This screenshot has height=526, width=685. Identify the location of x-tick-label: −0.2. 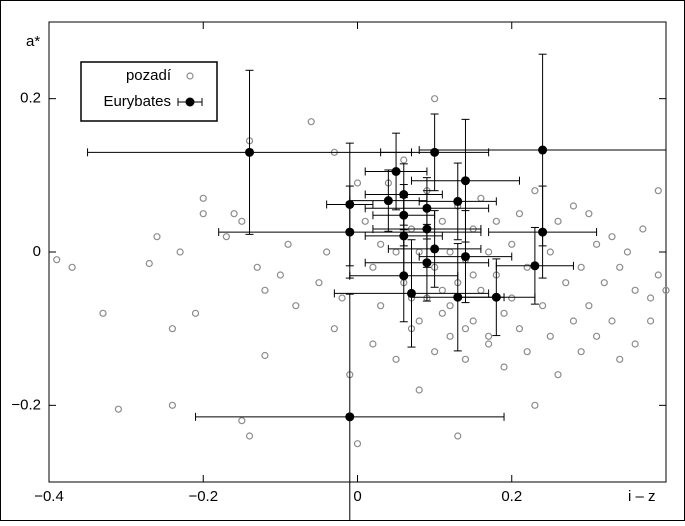
(203, 496).